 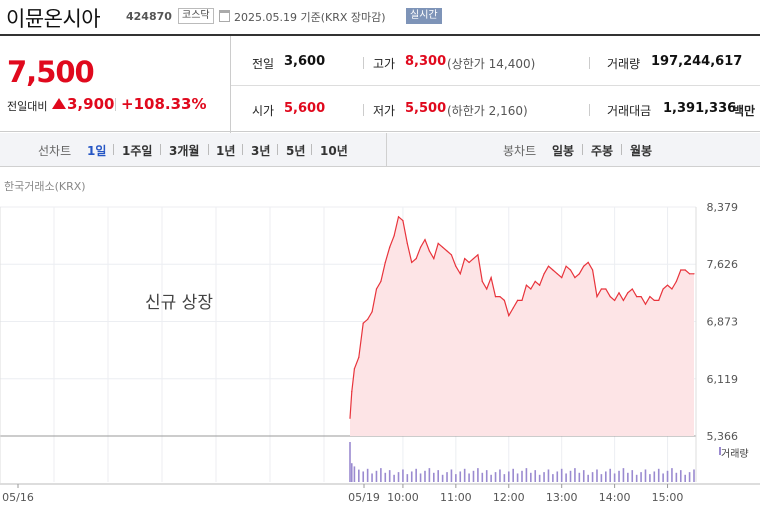 What do you see at coordinates (426, 61) in the screenshot?
I see `high-value: 8,300` at bounding box center [426, 61].